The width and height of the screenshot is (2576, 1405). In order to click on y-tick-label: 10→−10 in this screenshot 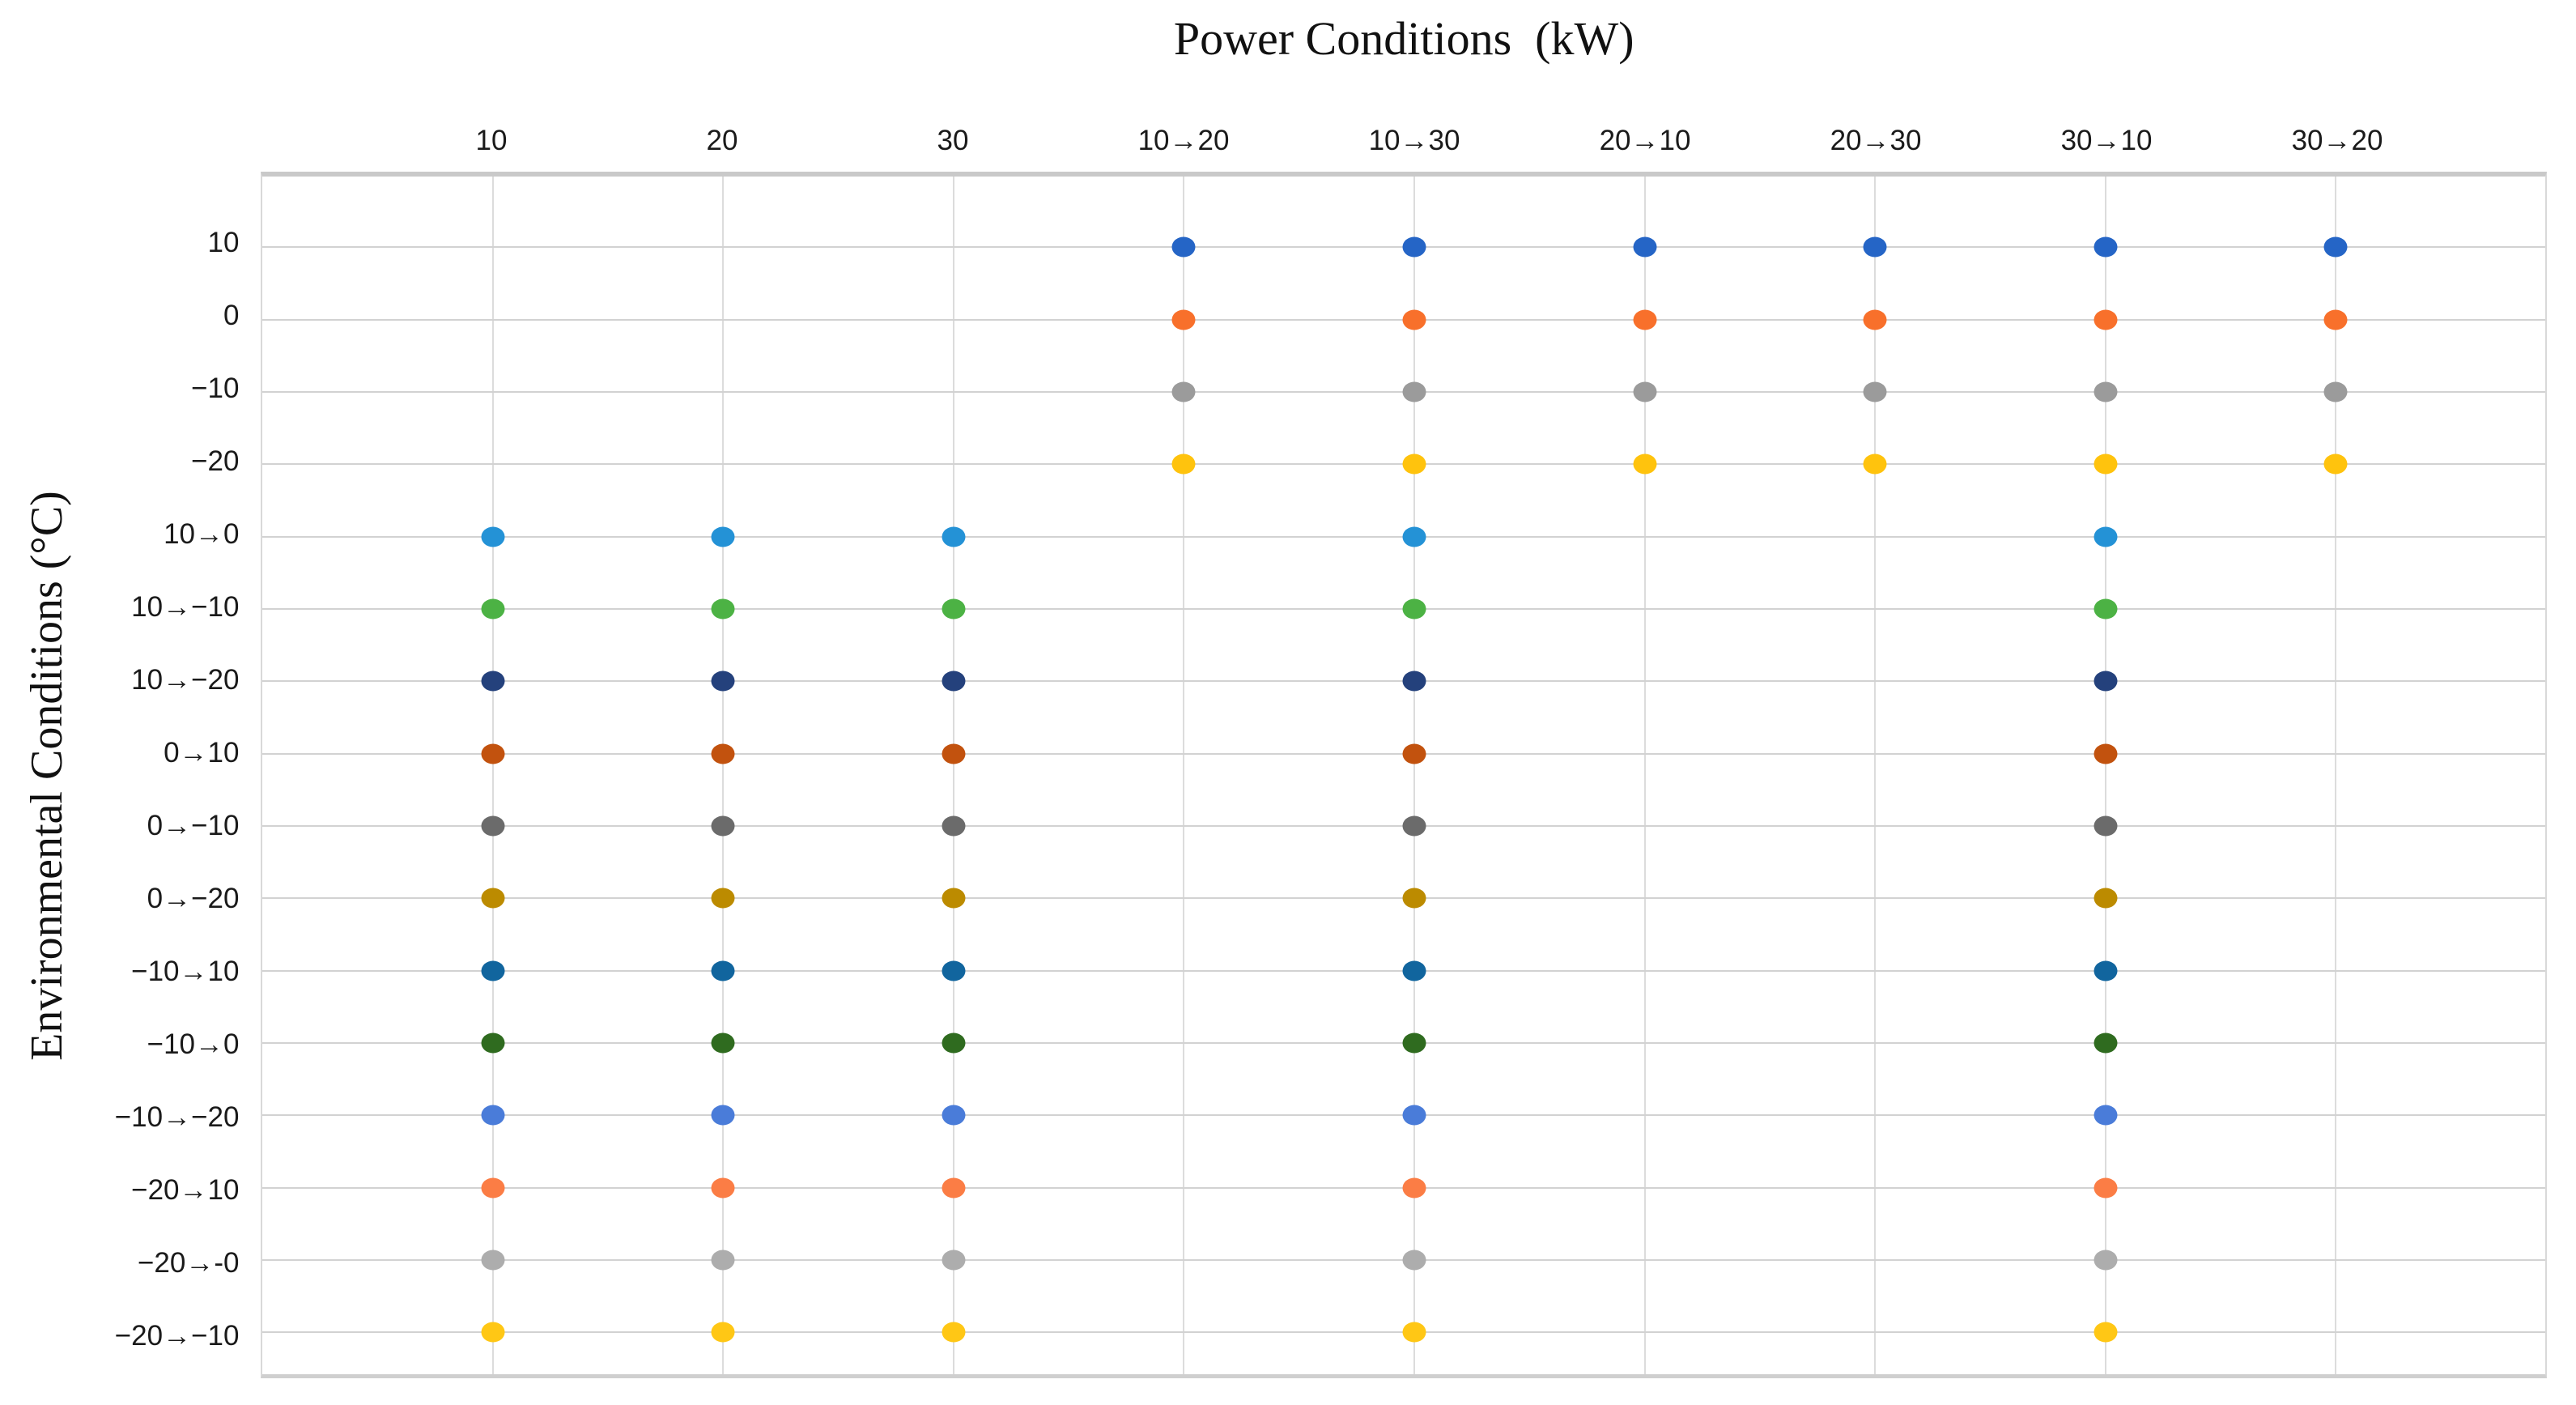, I will do `click(186, 607)`.